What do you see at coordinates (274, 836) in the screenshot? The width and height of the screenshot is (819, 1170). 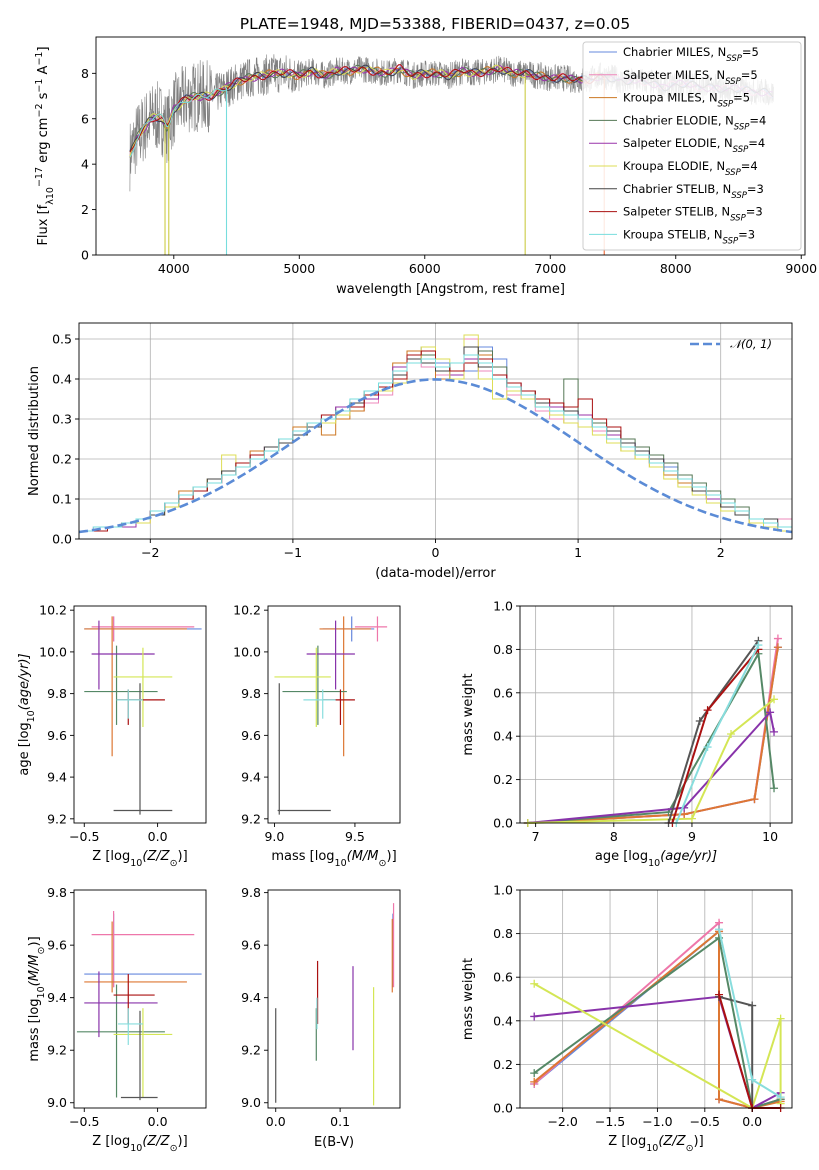 I see `x-tick-label: 9.0` at bounding box center [274, 836].